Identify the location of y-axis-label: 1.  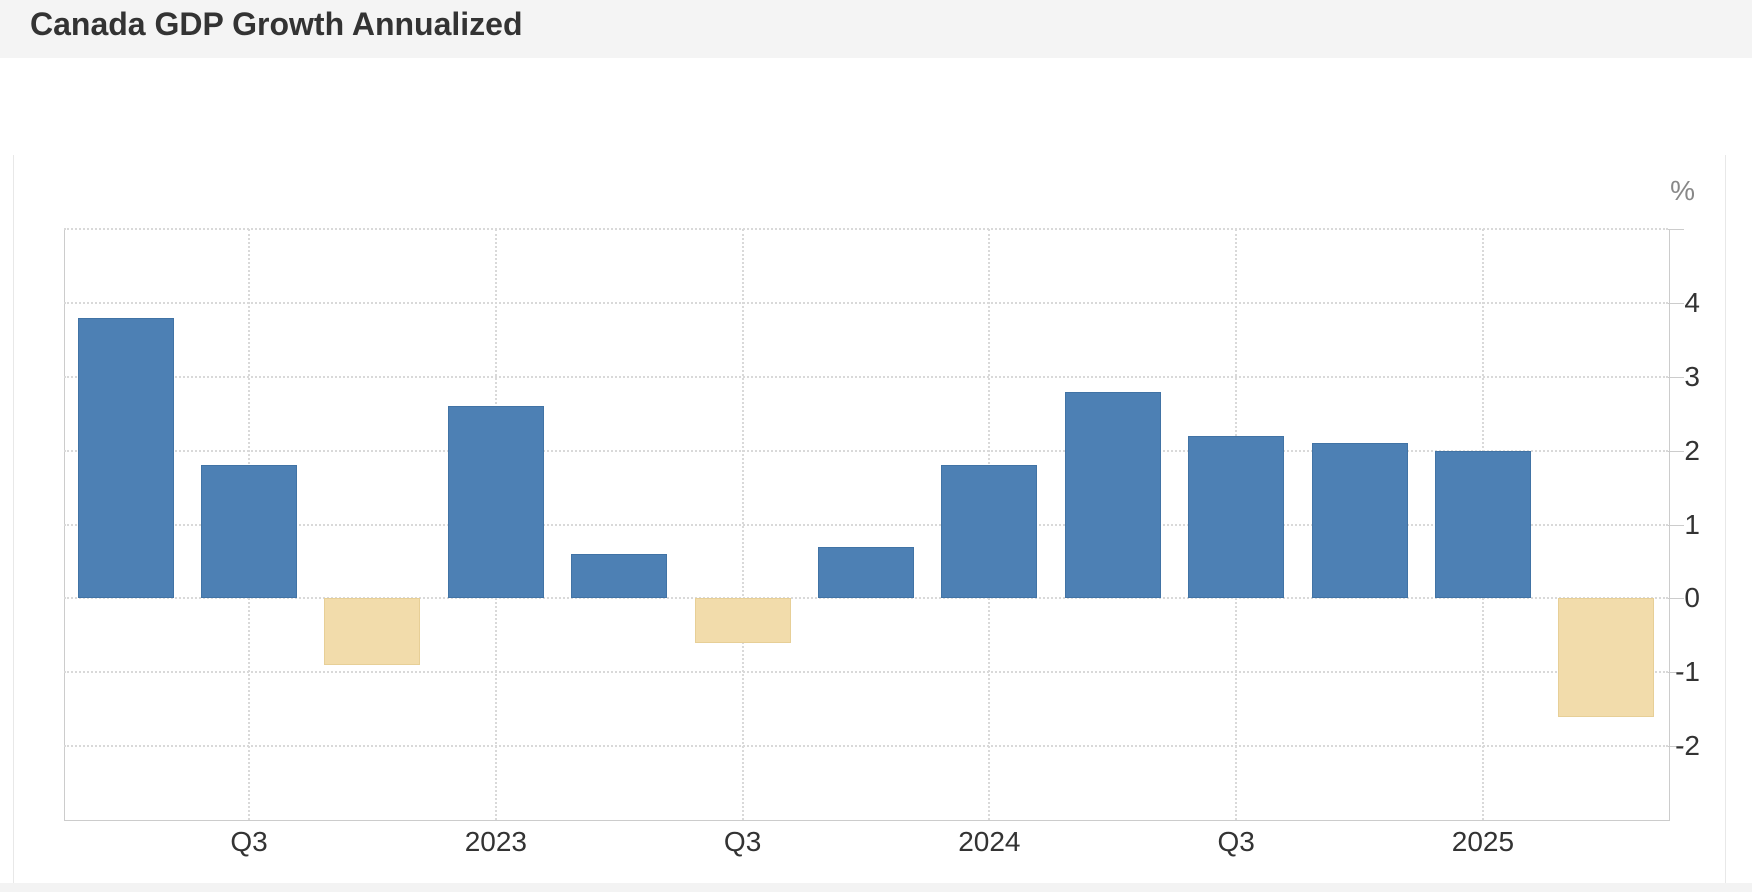
(1692, 524).